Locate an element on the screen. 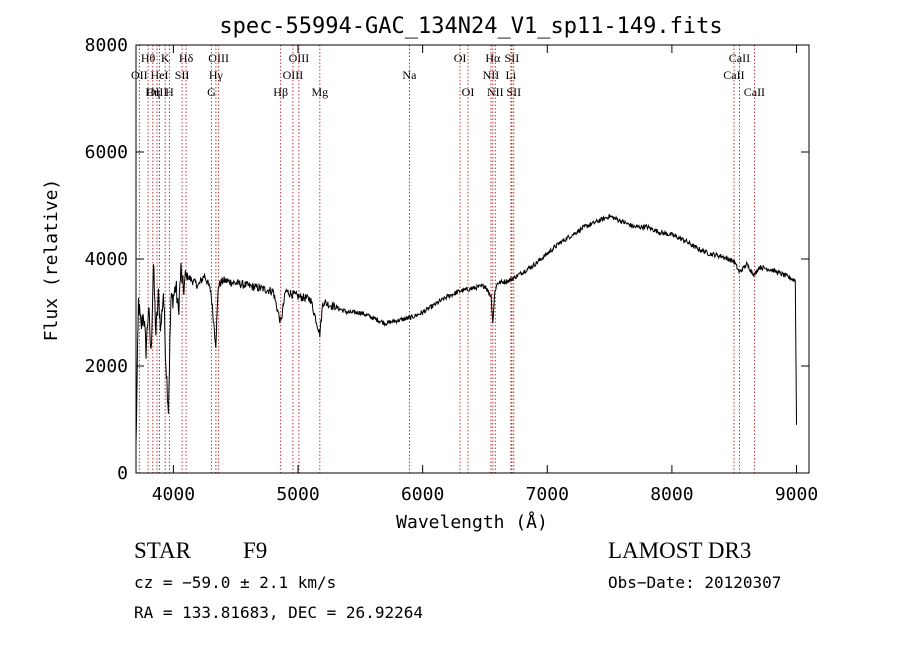 Image resolution: width=900 pixels, height=649 pixels. spectral-line-label: Hθ is located at coordinates (148, 58).